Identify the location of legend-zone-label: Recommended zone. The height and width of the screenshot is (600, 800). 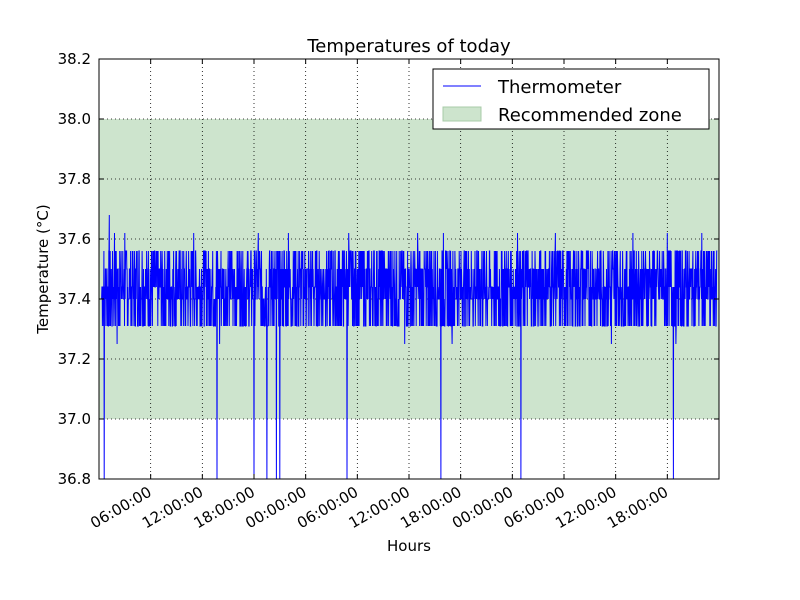
(590, 115).